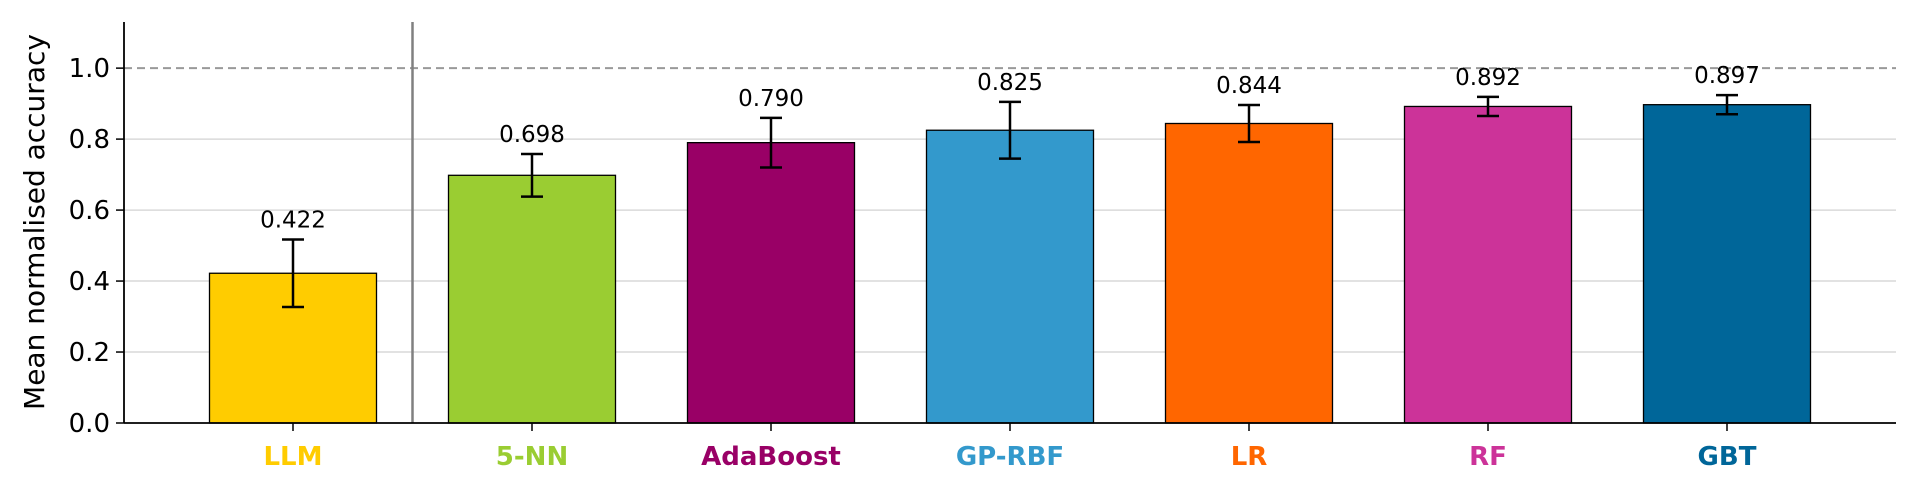 Image resolution: width=1912 pixels, height=494 pixels. What do you see at coordinates (1010, 457) in the screenshot?
I see `x-tick-label: GP-RBF` at bounding box center [1010, 457].